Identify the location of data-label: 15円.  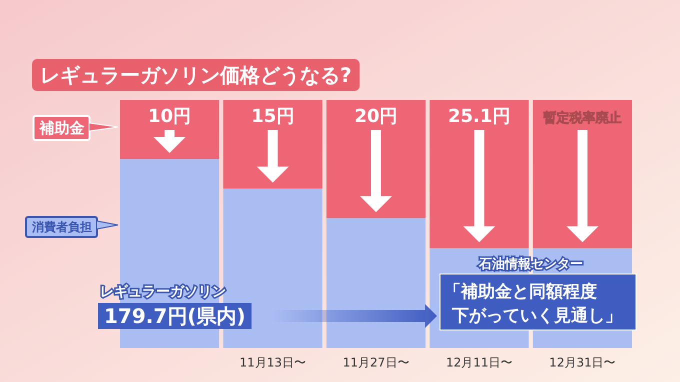
(272, 116).